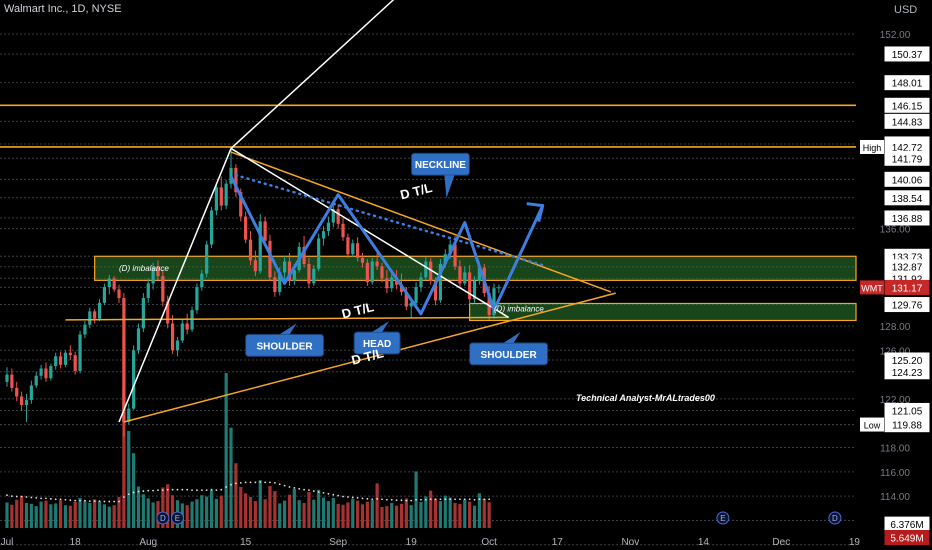 This screenshot has height=550, width=932. I want to click on white-trendline, so click(312, 74).